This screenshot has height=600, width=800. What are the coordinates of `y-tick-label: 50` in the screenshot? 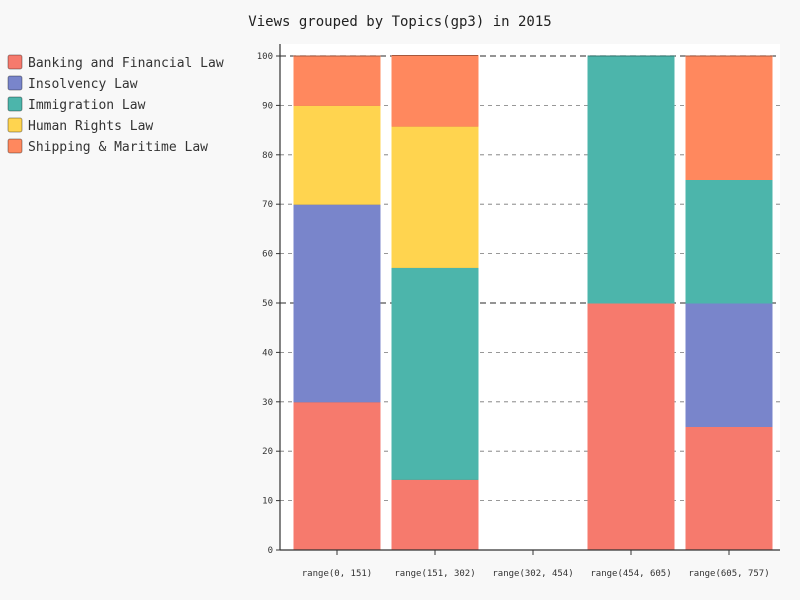 It's located at (267, 304).